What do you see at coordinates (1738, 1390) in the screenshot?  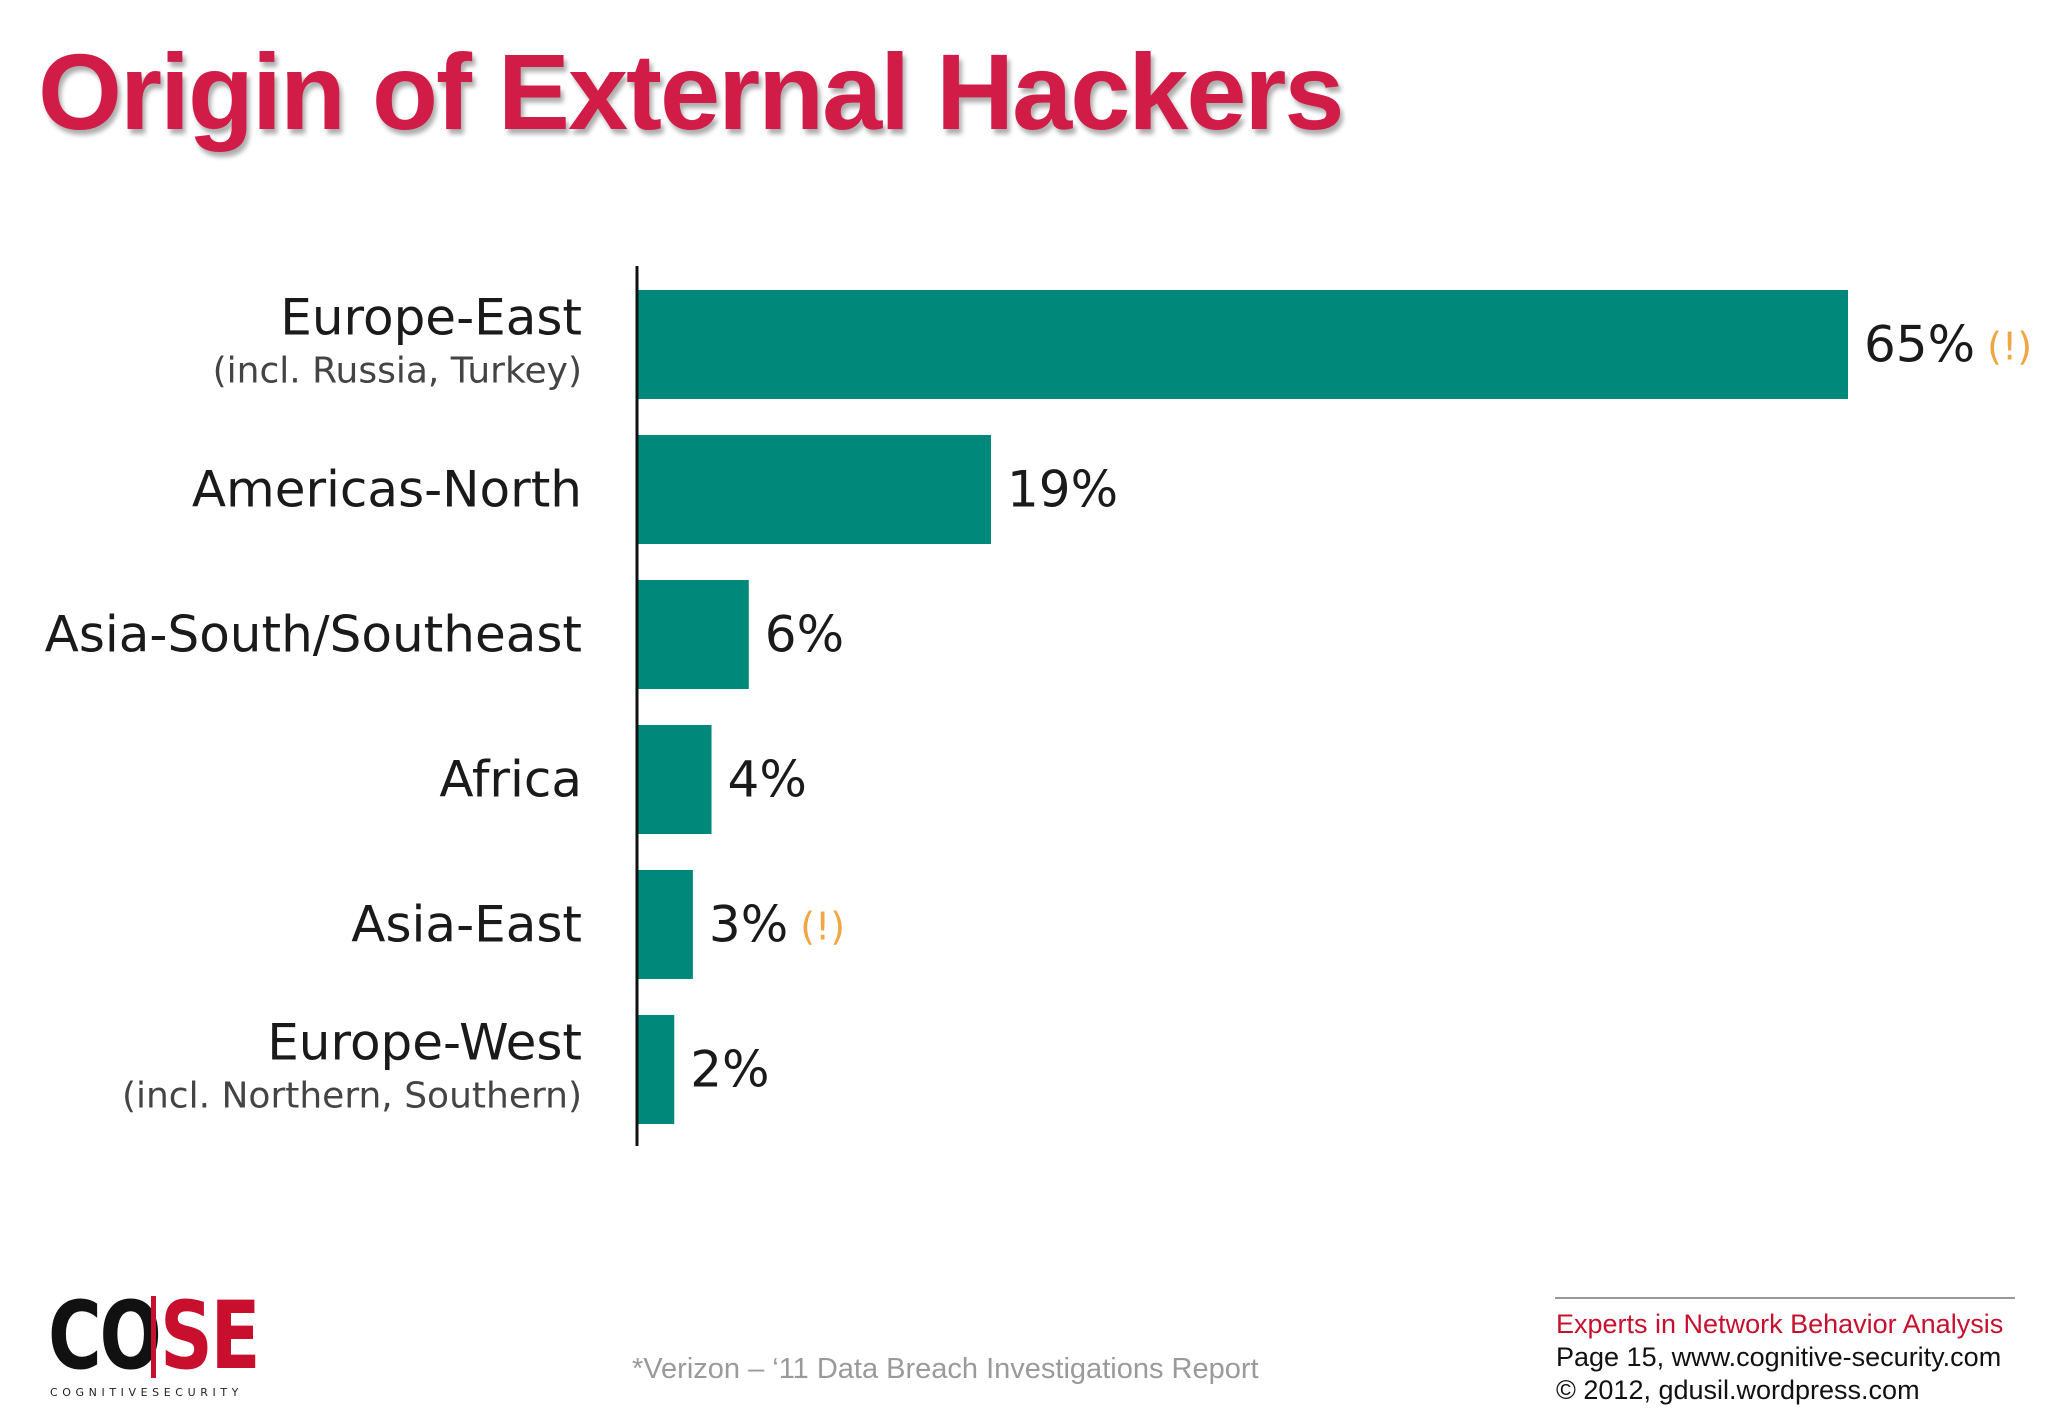 I see `footer-copyright: © 2012, gdusil.wordpress.com` at bounding box center [1738, 1390].